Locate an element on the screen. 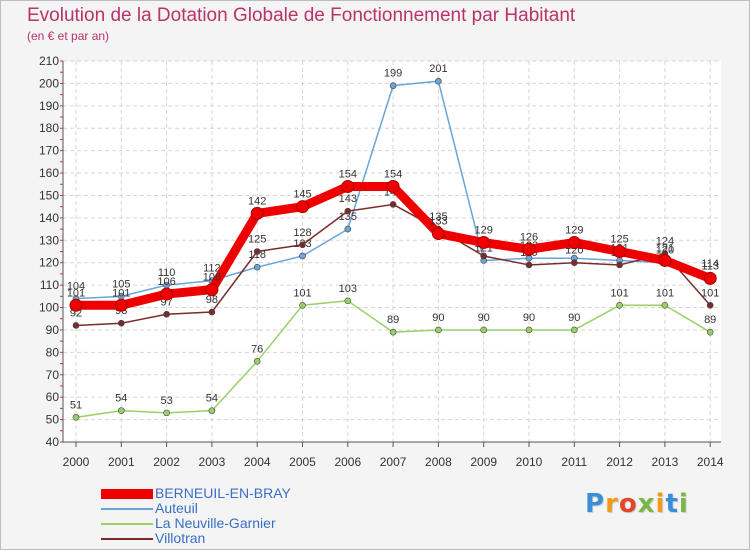 This screenshot has height=550, width=750. y-tick-label: 80 is located at coordinates (53, 352).